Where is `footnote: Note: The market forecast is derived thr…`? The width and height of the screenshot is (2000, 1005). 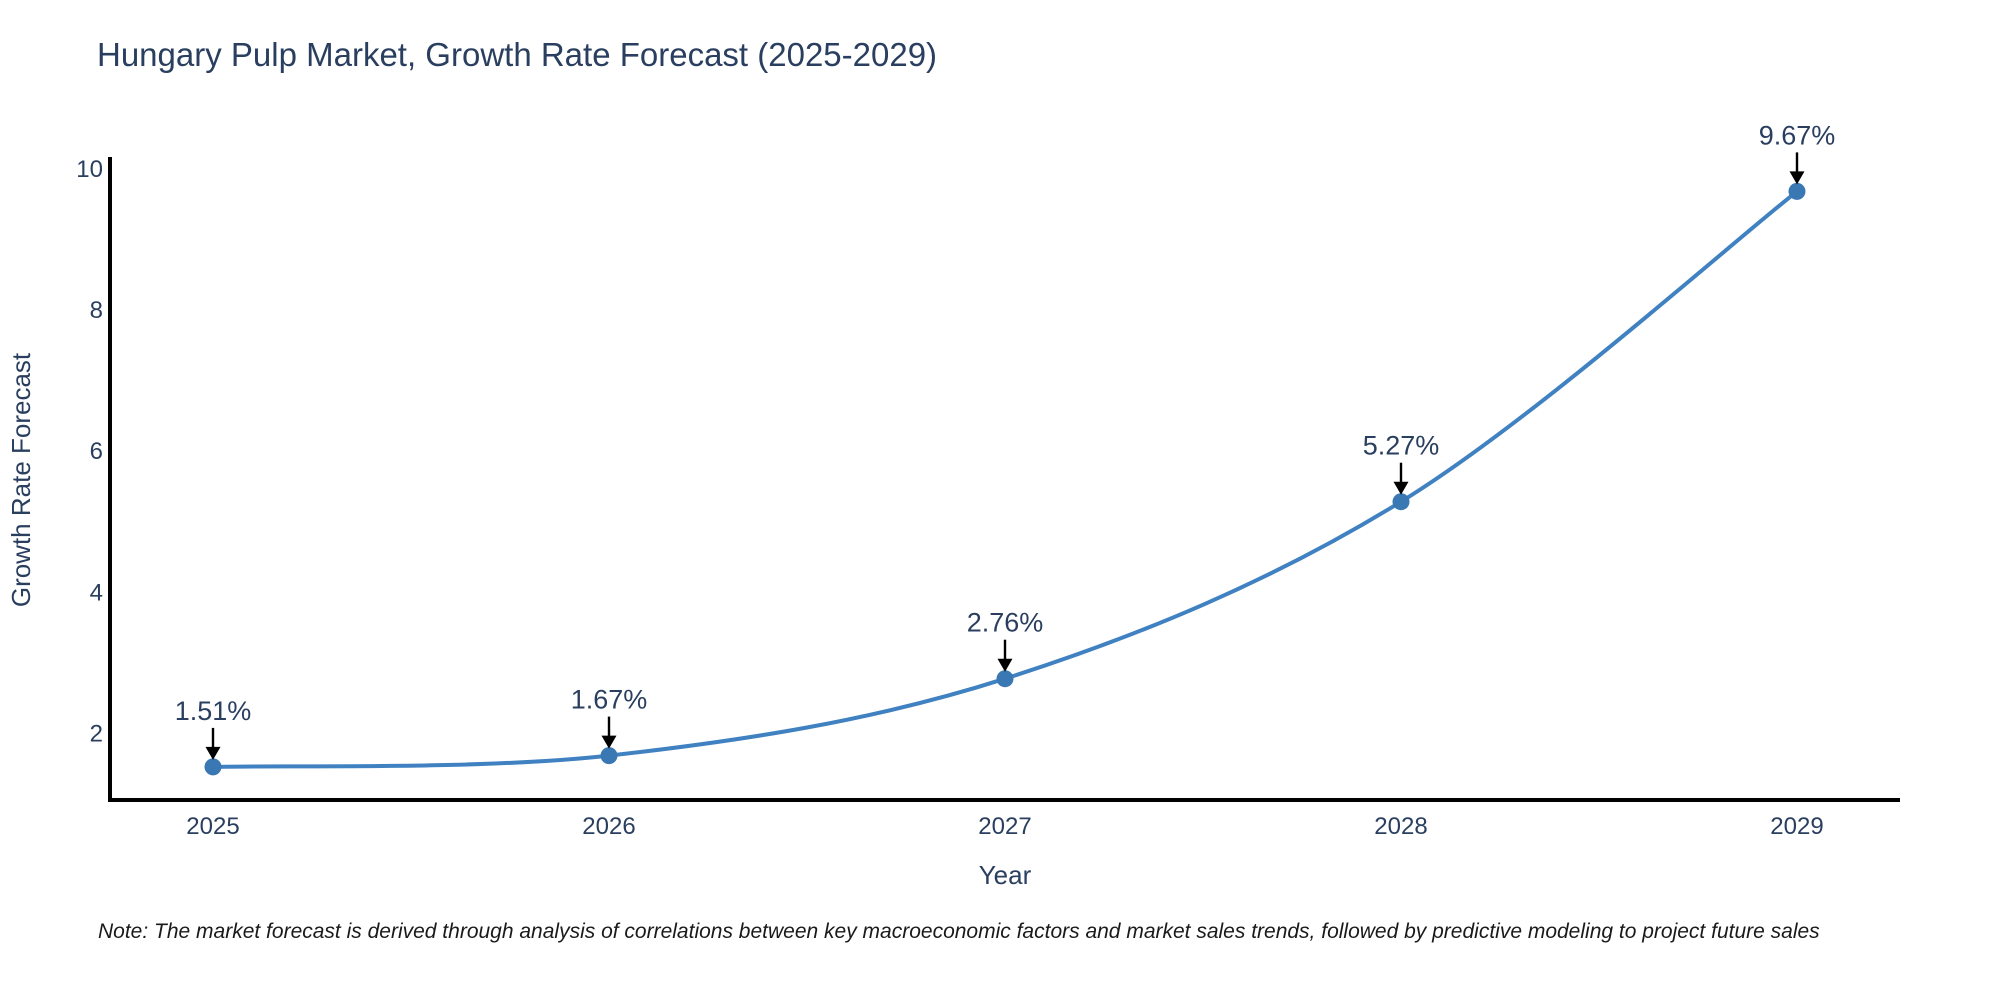 footnote: Note: The market forecast is derived thr… is located at coordinates (959, 931).